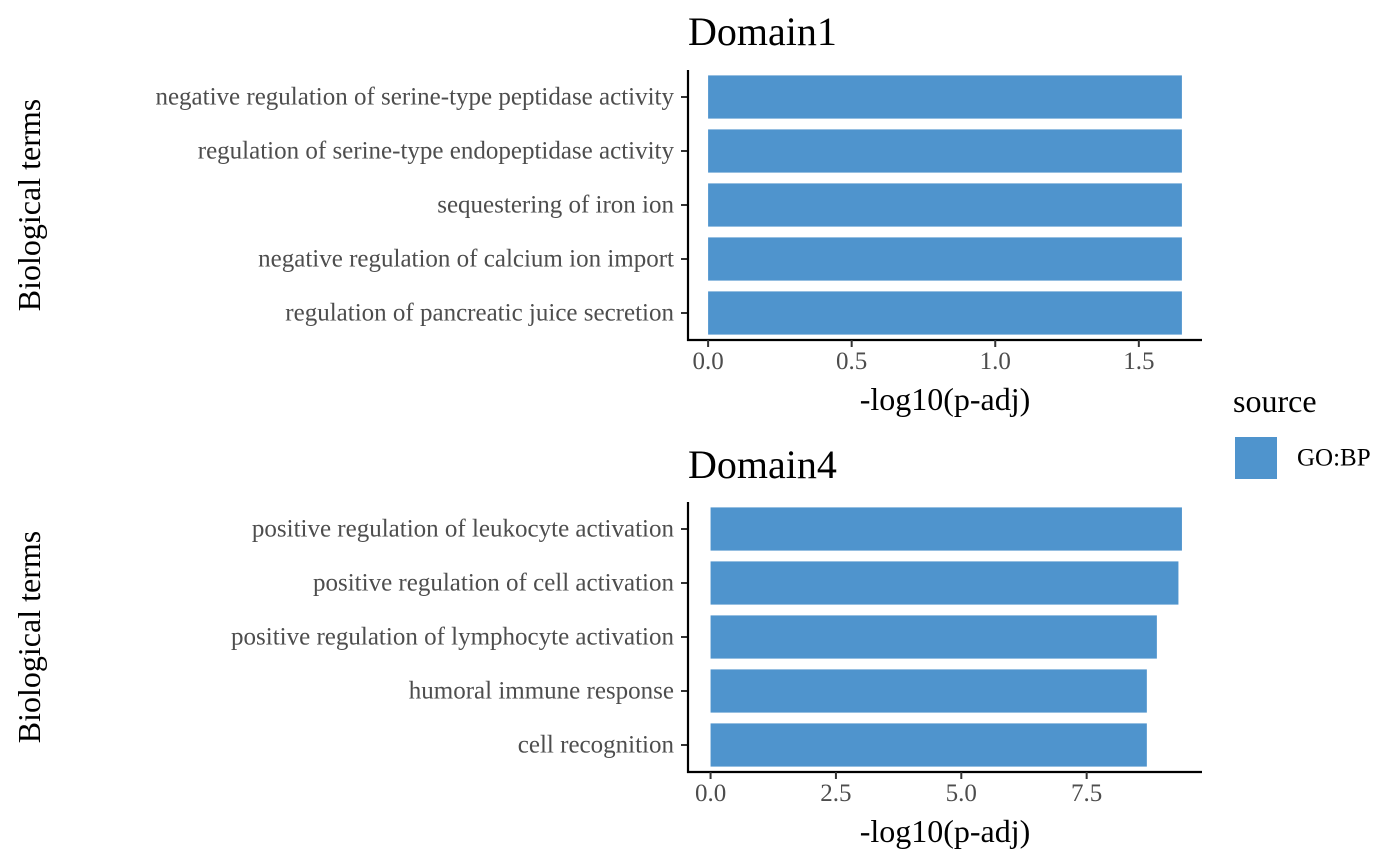 The image size is (1400, 865). What do you see at coordinates (555, 205) in the screenshot?
I see `category-label: sequestering of iron ion` at bounding box center [555, 205].